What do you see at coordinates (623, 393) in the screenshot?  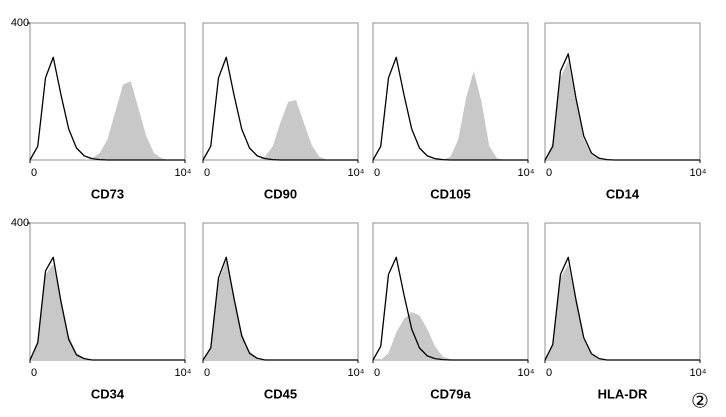 I see `panel-title: HLA-DR` at bounding box center [623, 393].